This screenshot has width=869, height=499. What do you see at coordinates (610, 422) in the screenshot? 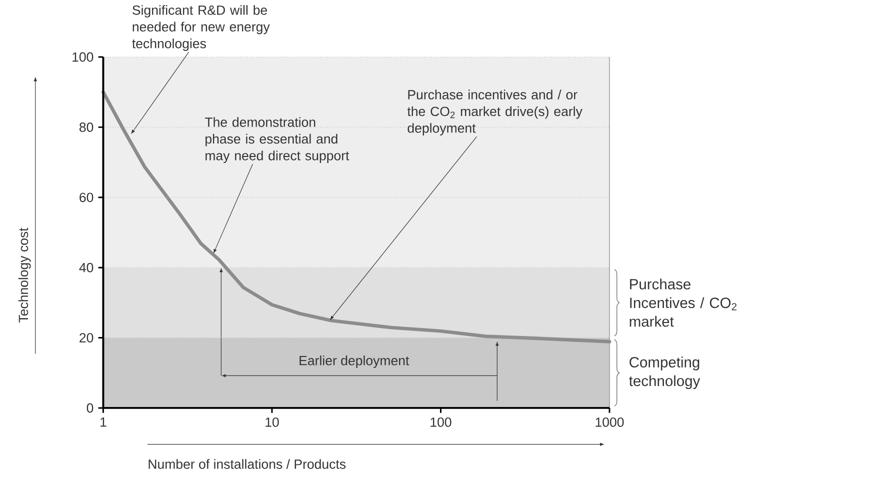
I see `x-tick-label: 1000` at bounding box center [610, 422].